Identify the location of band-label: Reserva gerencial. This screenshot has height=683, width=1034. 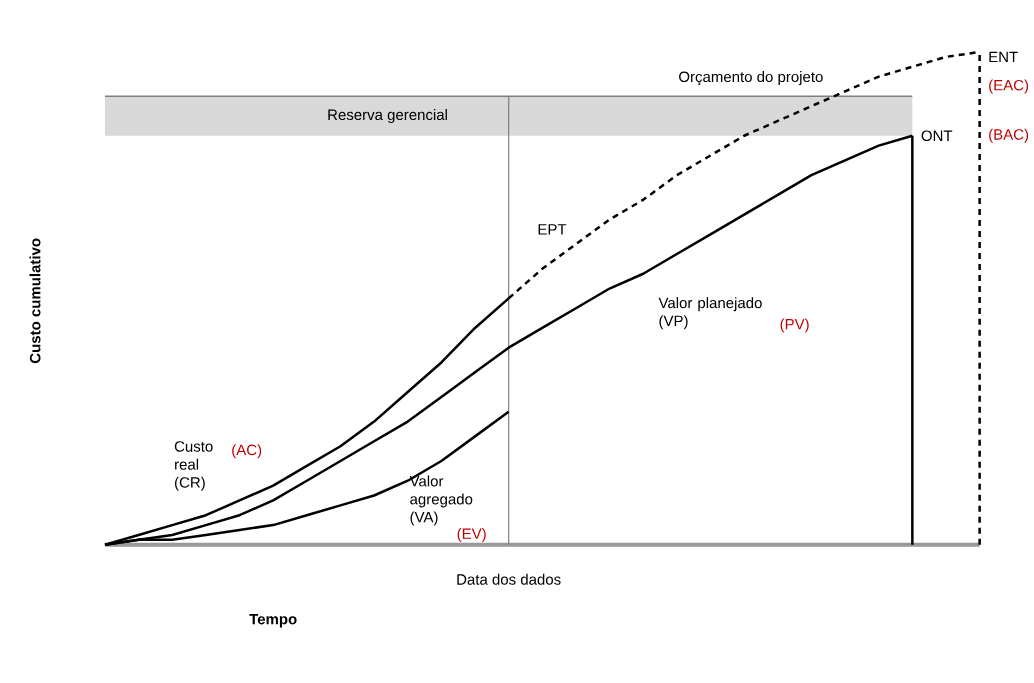
(387, 116).